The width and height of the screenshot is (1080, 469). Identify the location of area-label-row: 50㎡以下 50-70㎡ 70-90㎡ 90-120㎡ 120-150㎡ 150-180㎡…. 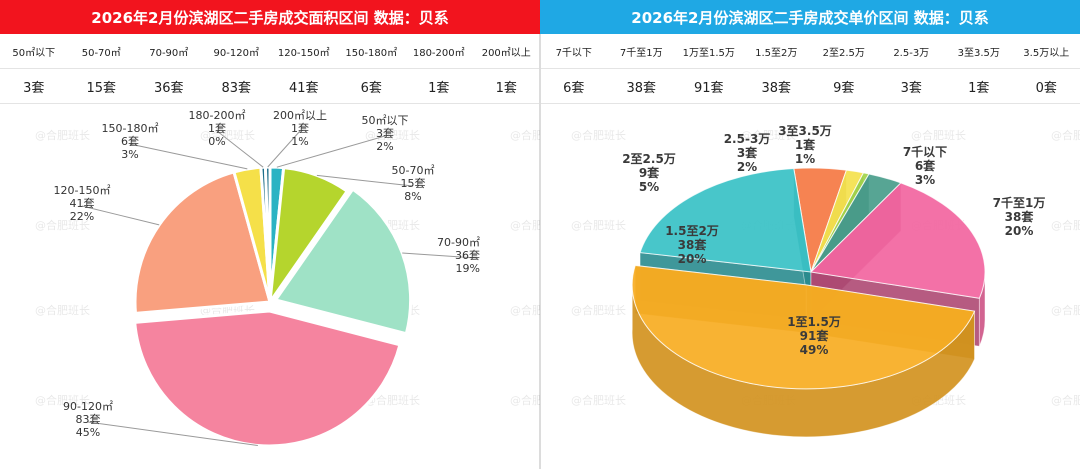
(270, 51).